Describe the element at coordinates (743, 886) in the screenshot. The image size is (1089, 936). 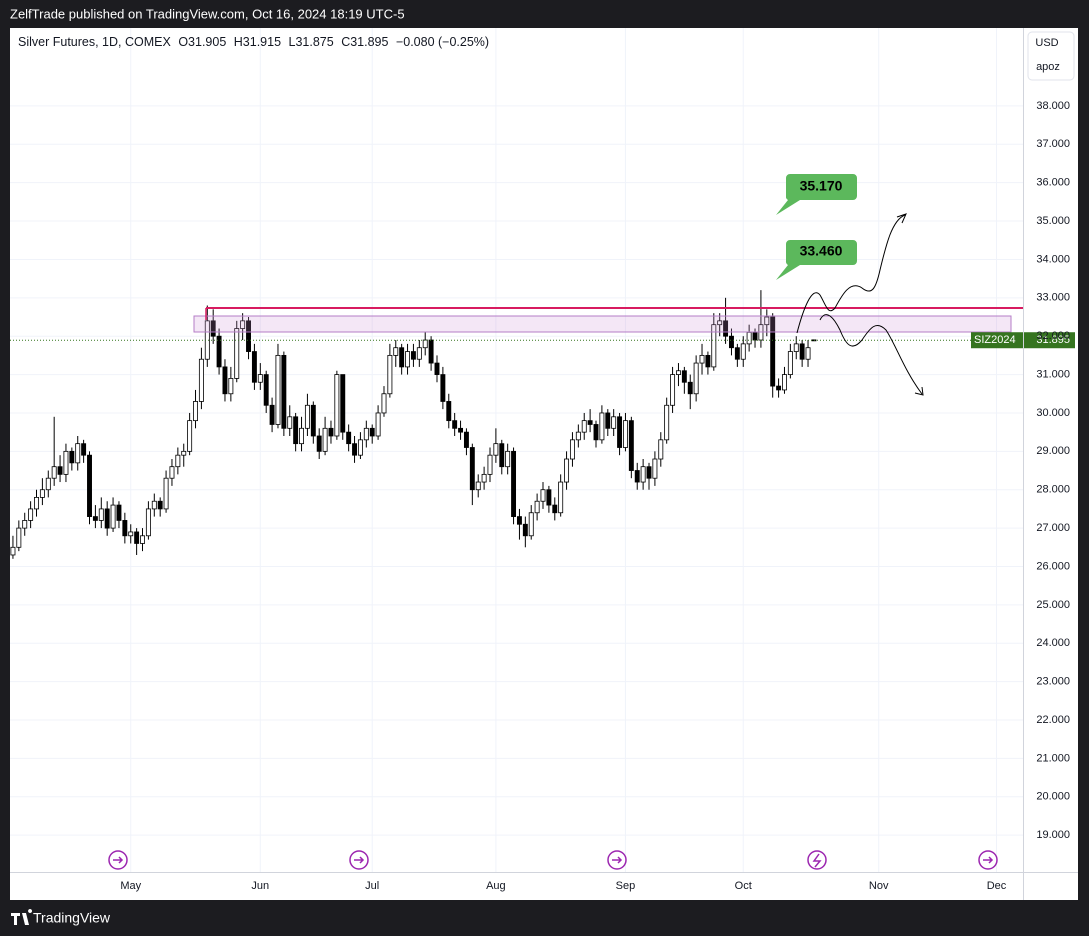
I see `x-tick-label: Oct` at that location.